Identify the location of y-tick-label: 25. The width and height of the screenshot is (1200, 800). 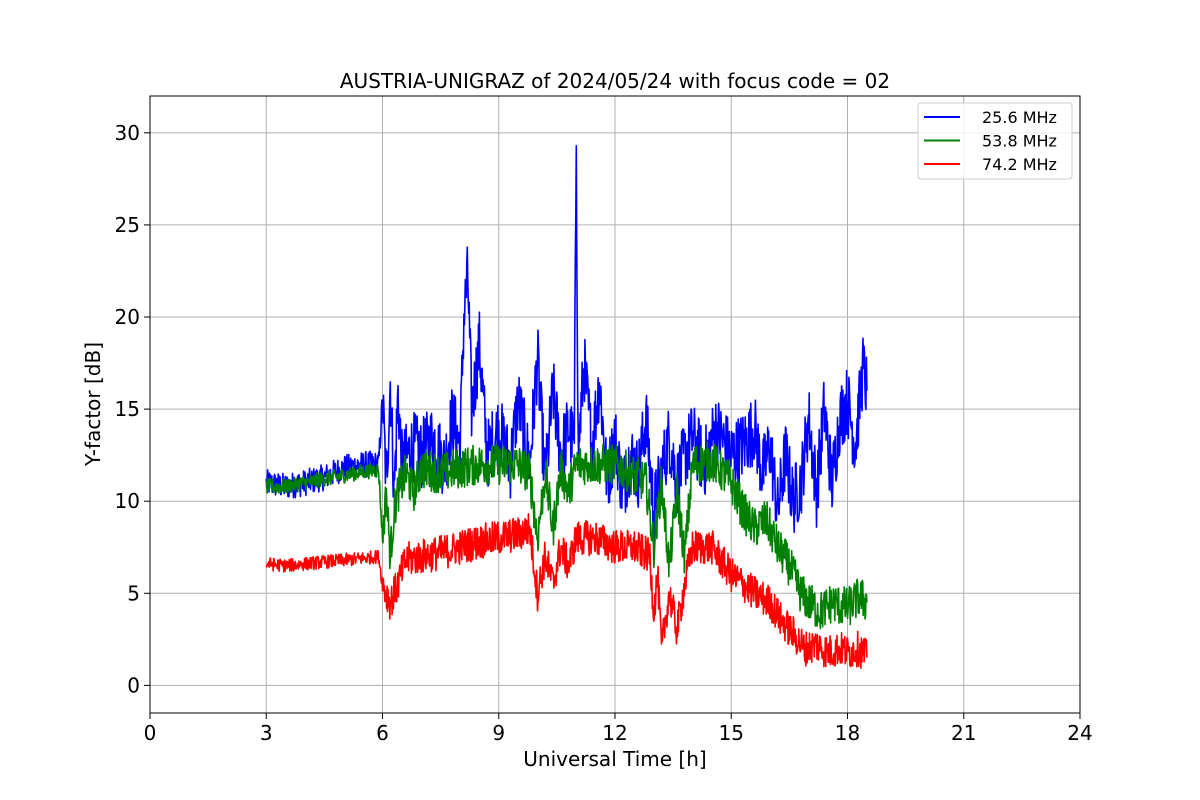
(127, 225).